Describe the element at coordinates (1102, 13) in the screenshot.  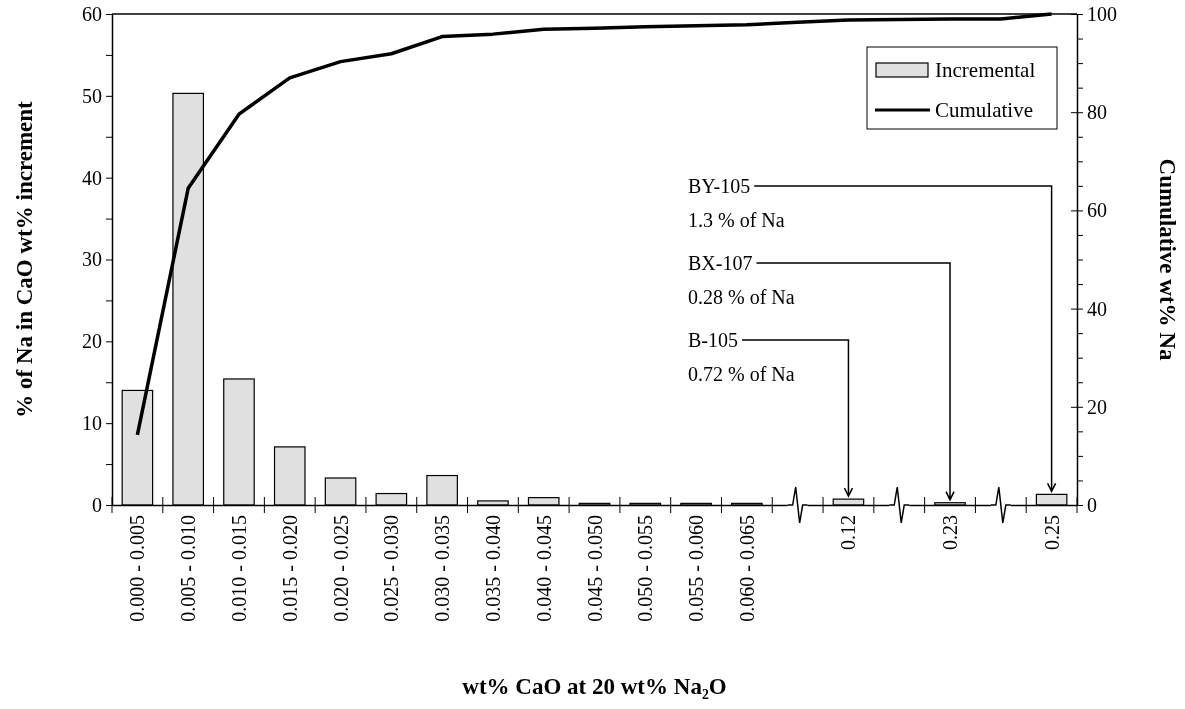
I see `y2-tick-label: 100` at that location.